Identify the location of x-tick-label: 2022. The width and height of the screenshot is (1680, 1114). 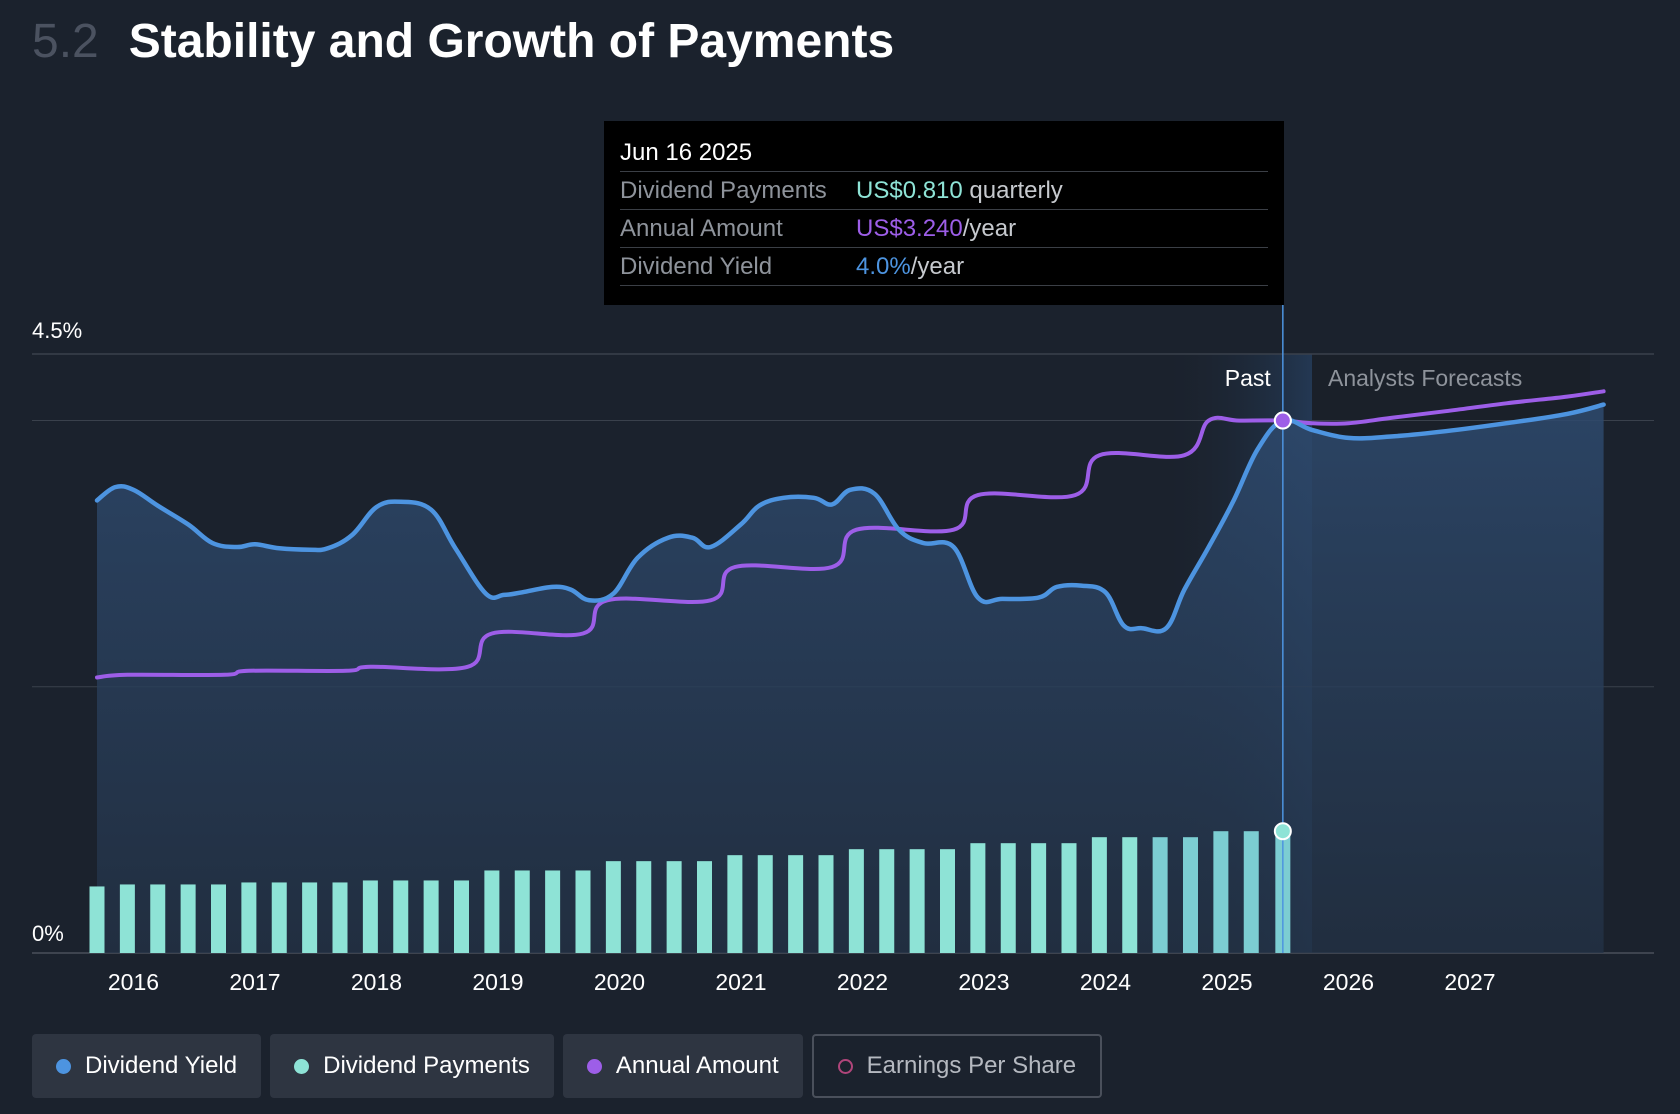
(862, 982).